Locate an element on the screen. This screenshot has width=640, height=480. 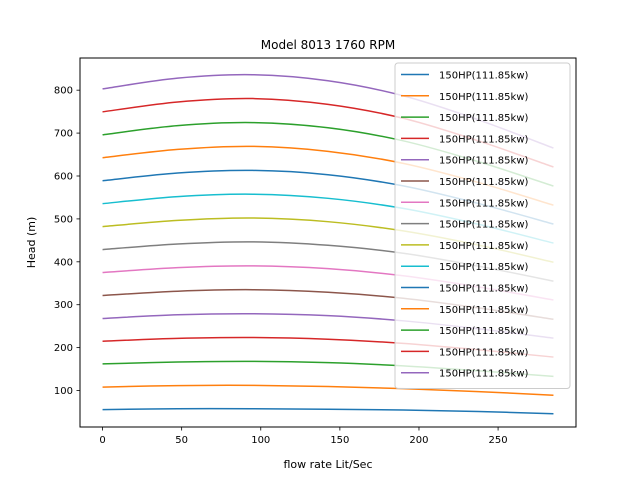
y-tick-label: 800 is located at coordinates (63, 91).